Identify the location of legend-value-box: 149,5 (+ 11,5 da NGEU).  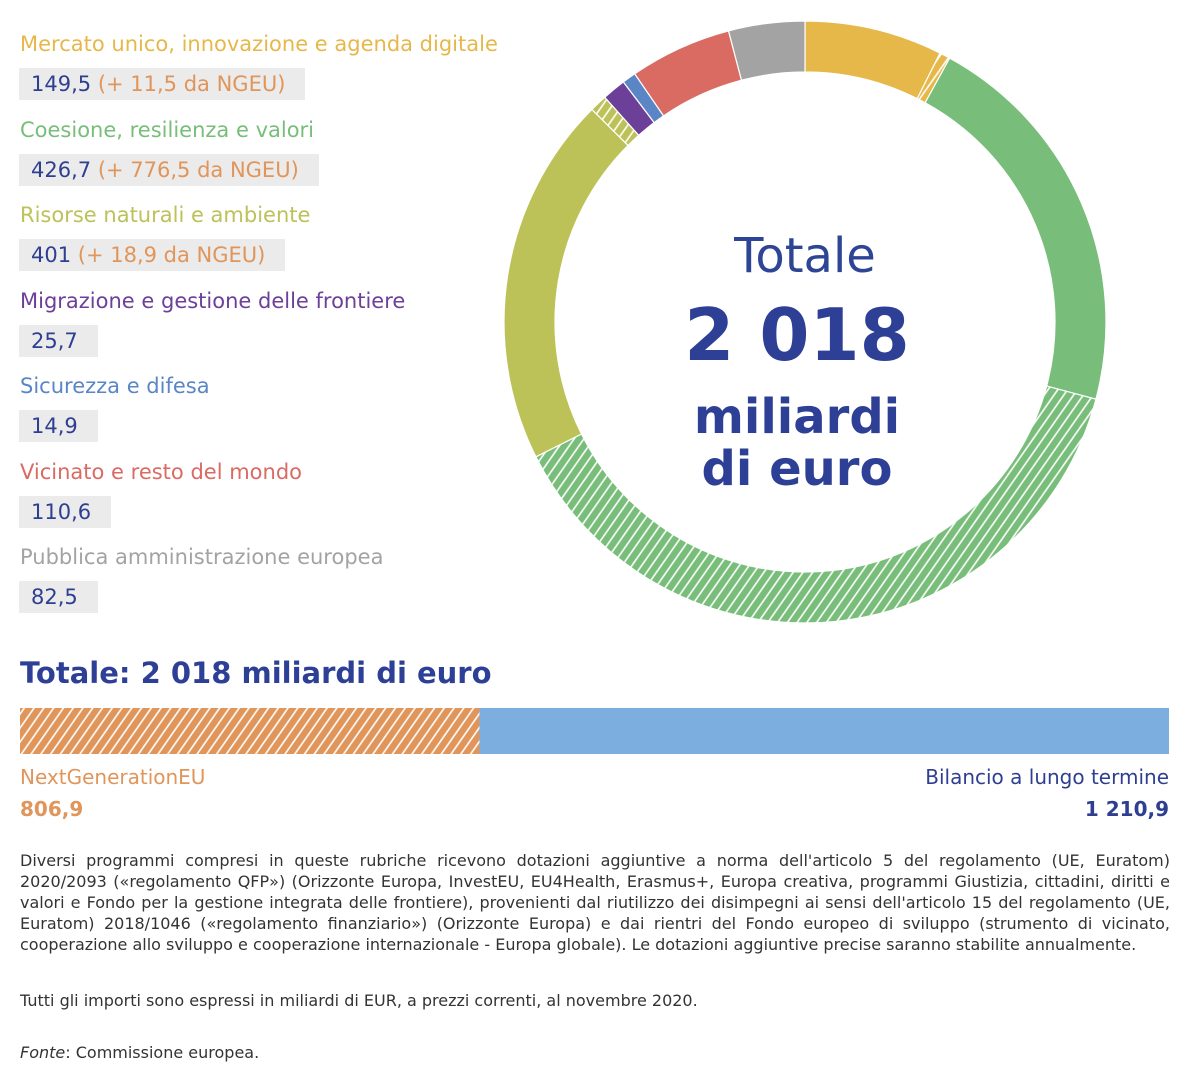
(162, 84).